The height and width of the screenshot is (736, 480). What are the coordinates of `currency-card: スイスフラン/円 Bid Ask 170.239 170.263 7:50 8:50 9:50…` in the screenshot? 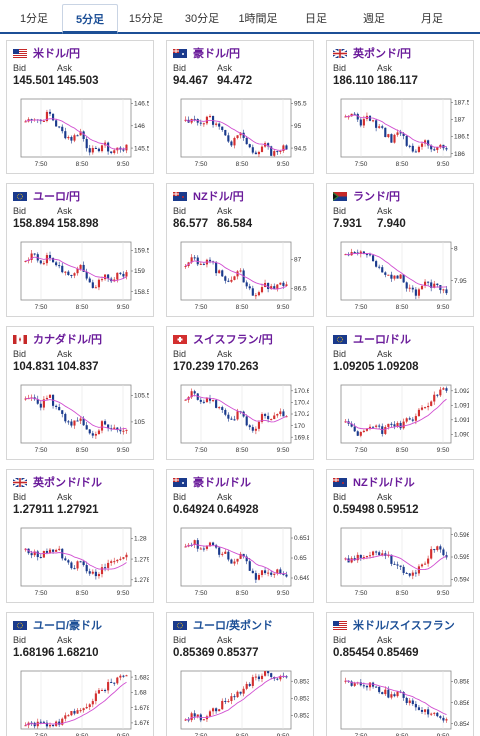 It's located at (240, 393).